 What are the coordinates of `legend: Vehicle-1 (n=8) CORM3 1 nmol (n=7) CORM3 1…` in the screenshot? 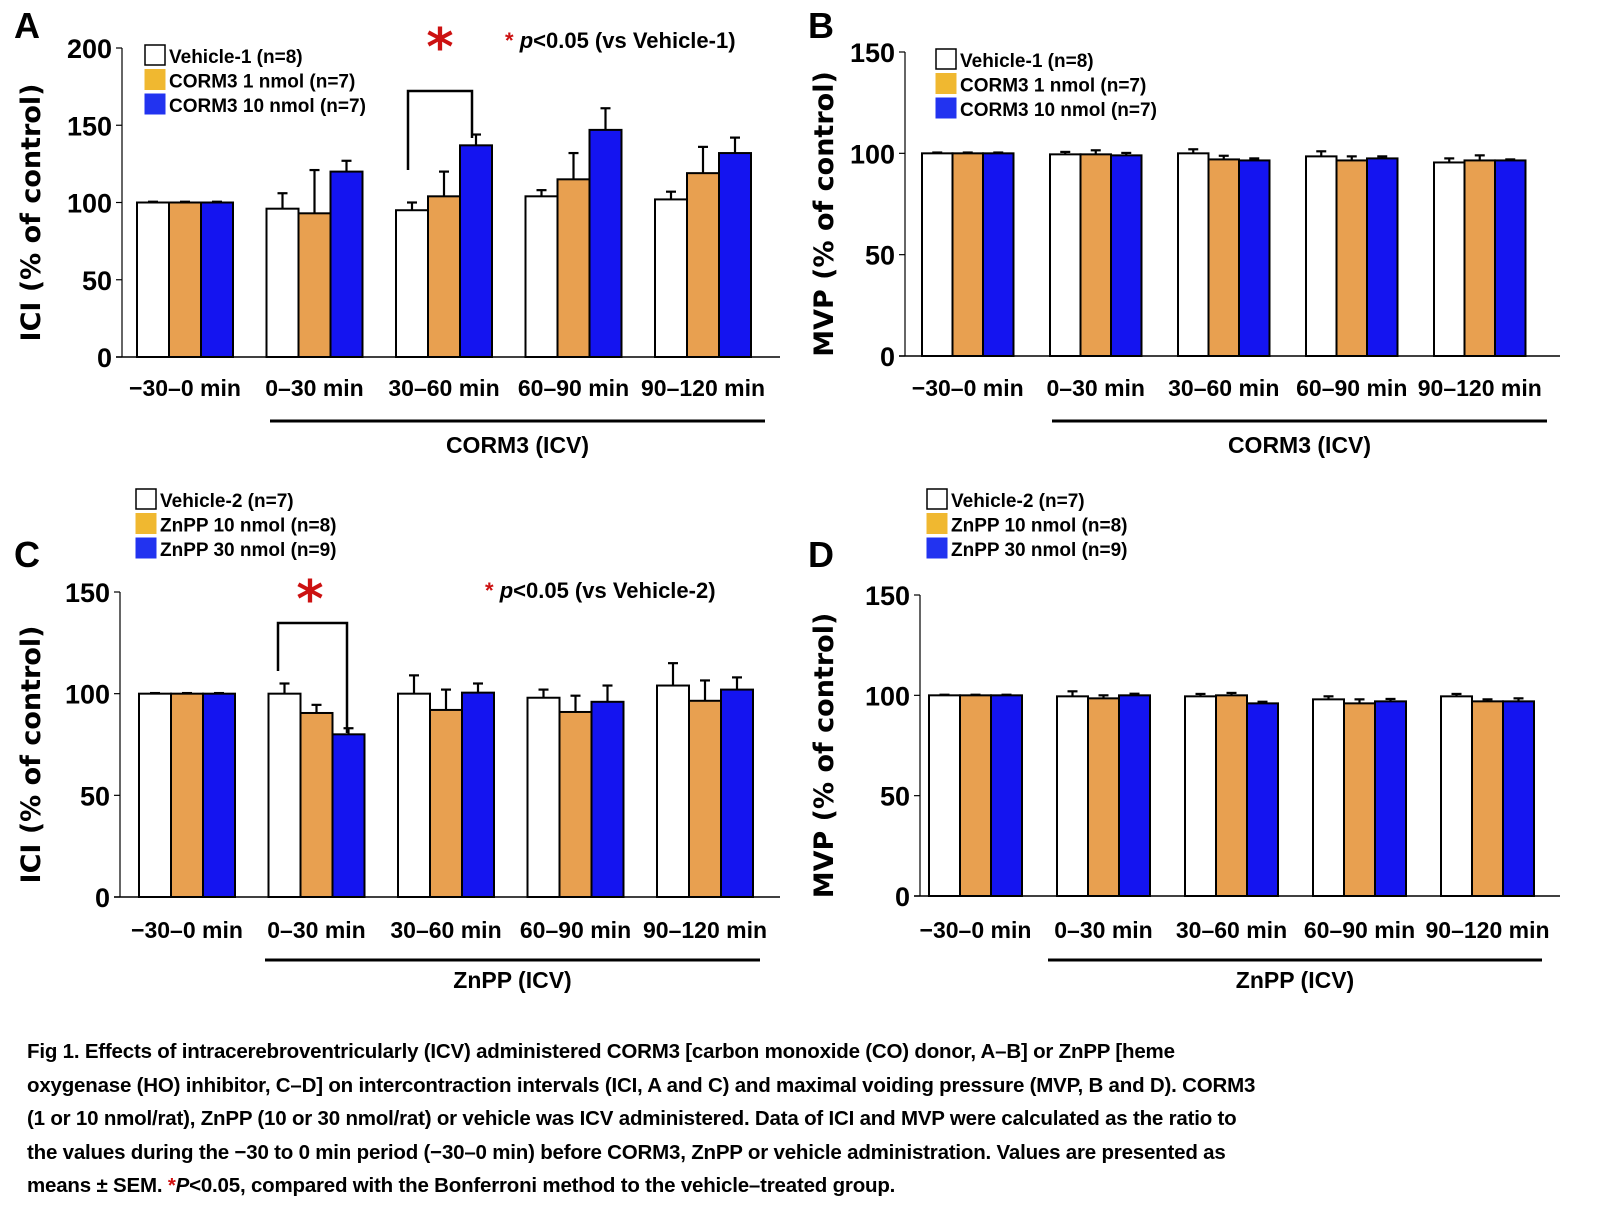 It's located at (1046, 84).